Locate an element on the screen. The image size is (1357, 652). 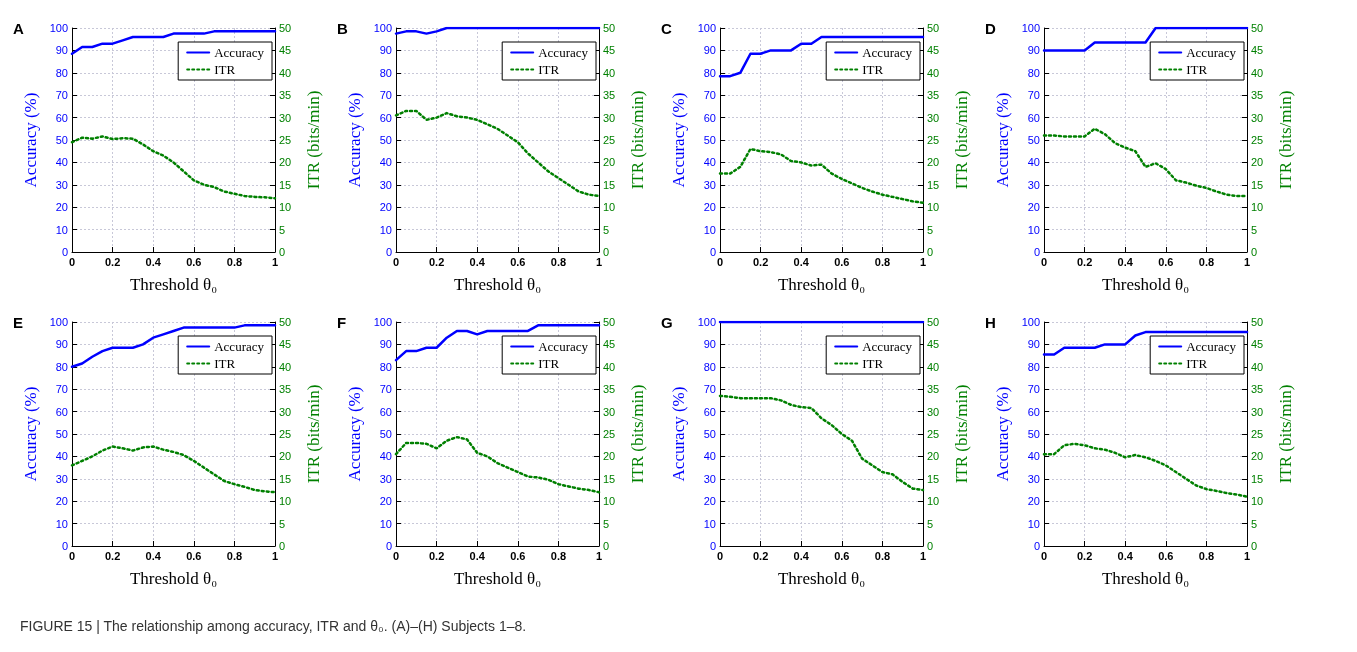
y2-tick-label: 10 is located at coordinates (1257, 207).